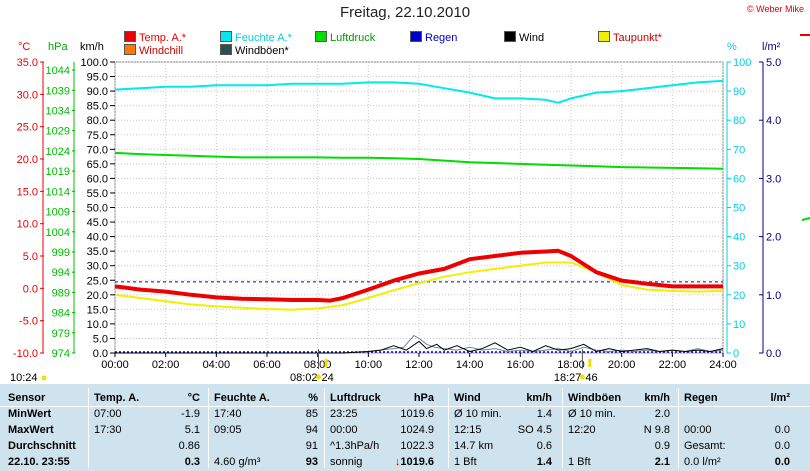 This screenshot has width=810, height=471. What do you see at coordinates (423, 398) in the screenshot?
I see `header-luftdruck-unit: hPa` at bounding box center [423, 398].